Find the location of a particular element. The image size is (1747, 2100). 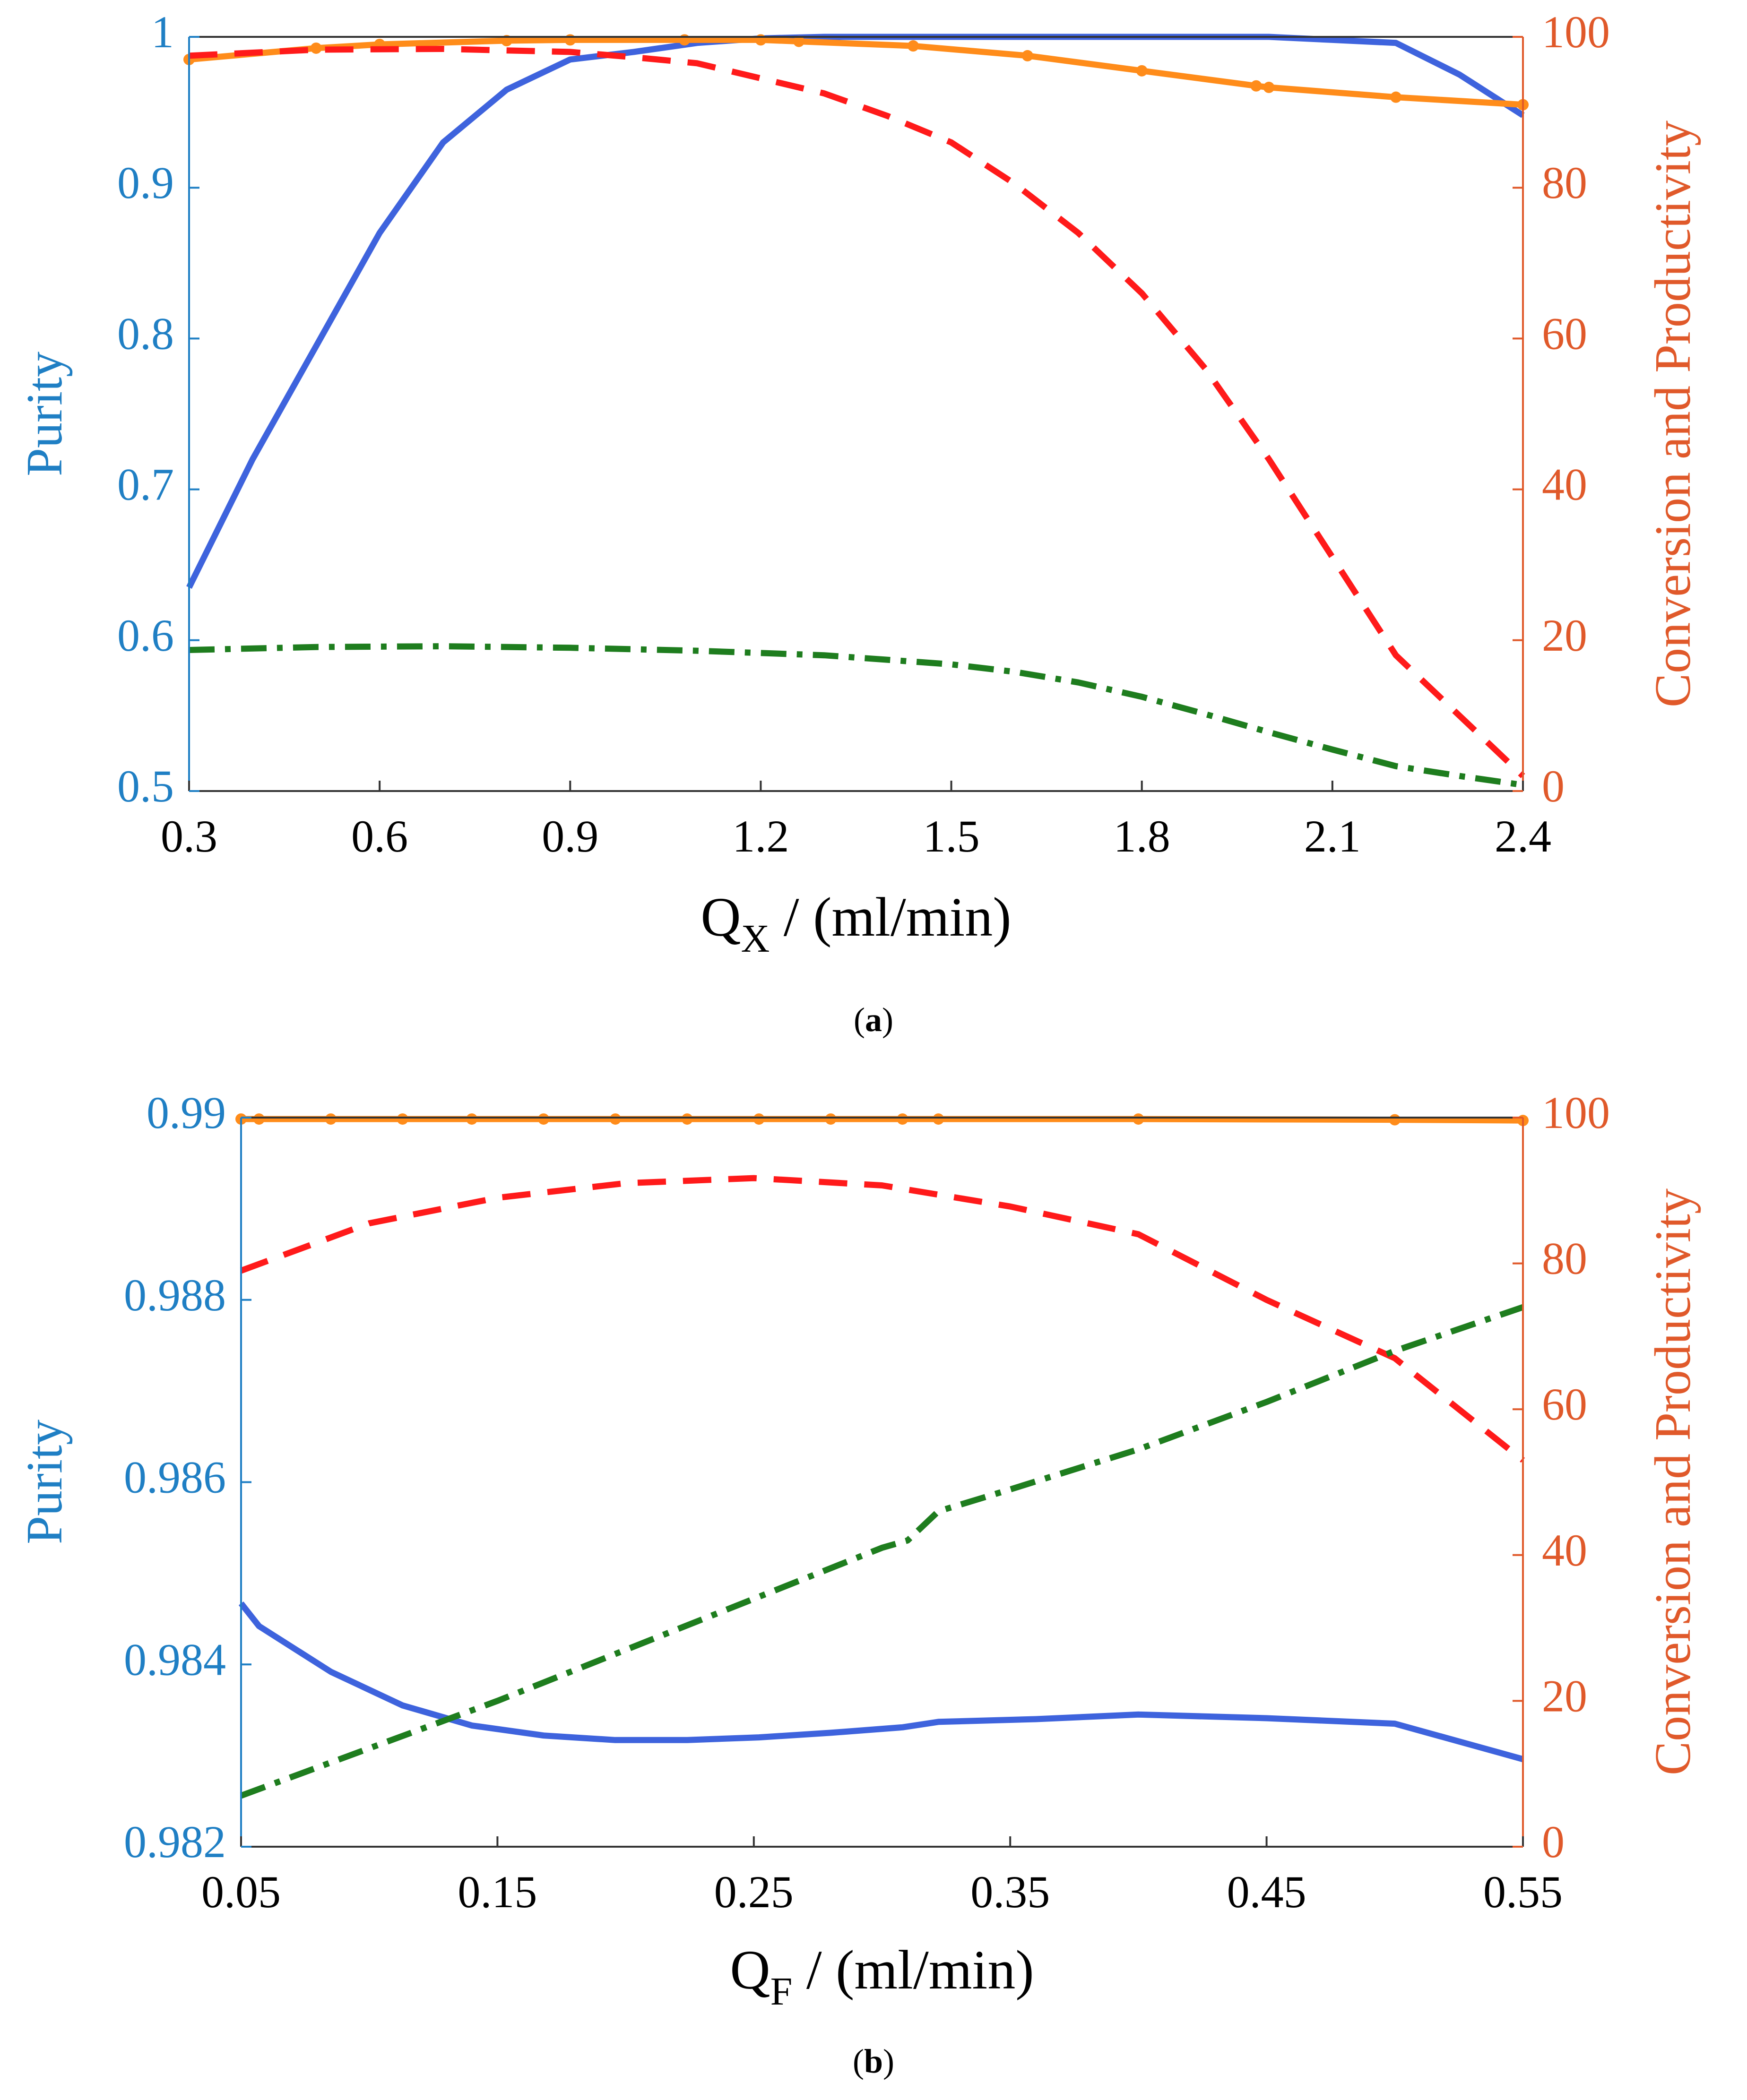

x-tick-label: 0.55 is located at coordinates (1523, 1892).